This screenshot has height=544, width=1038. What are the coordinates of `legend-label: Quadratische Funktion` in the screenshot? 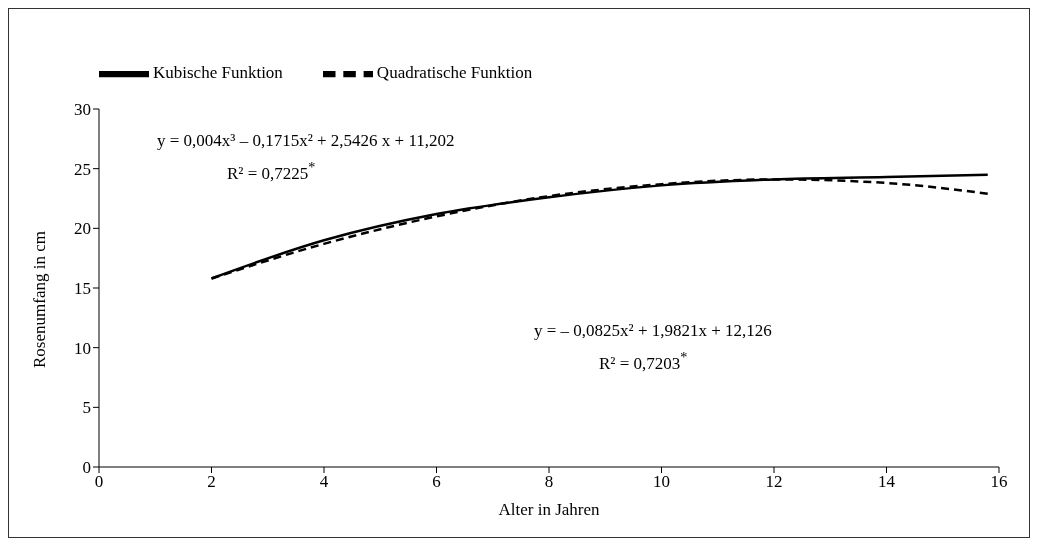 It's located at (454, 72).